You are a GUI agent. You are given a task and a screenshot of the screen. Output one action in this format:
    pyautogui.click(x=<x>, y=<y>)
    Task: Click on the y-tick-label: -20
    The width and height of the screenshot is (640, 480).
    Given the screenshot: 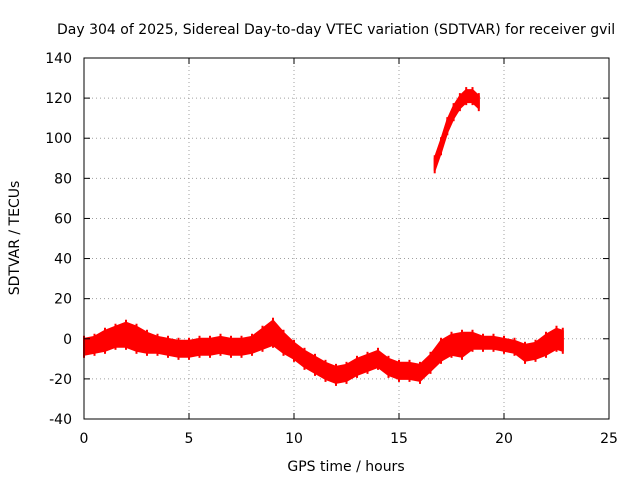 What is the action you would take?
    pyautogui.click(x=60, y=380)
    